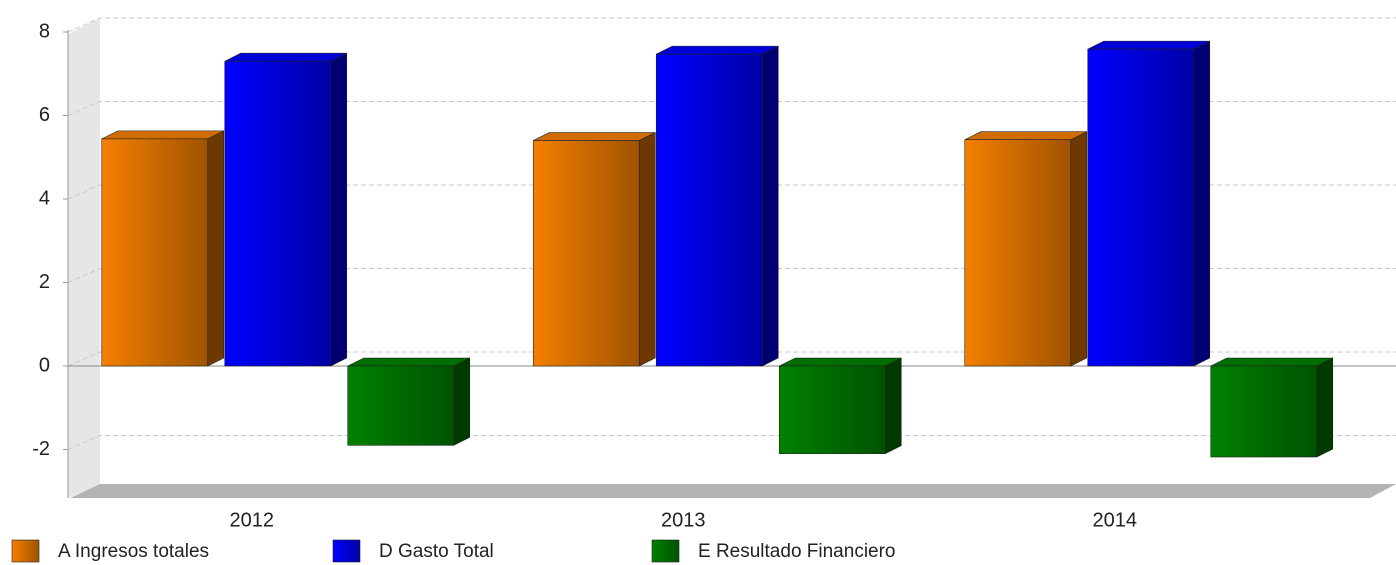  I want to click on x-tick-label: 2013, so click(683, 520).